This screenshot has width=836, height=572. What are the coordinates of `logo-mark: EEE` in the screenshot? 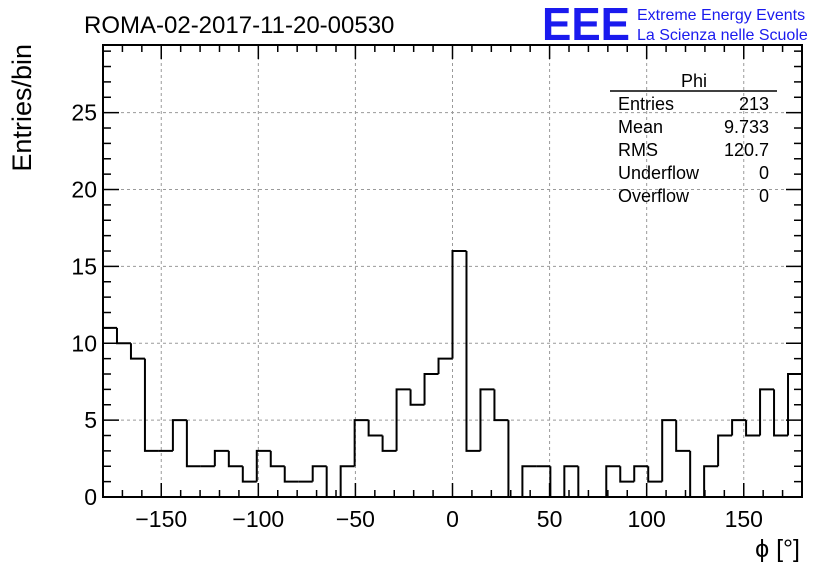 It's located at (586, 25).